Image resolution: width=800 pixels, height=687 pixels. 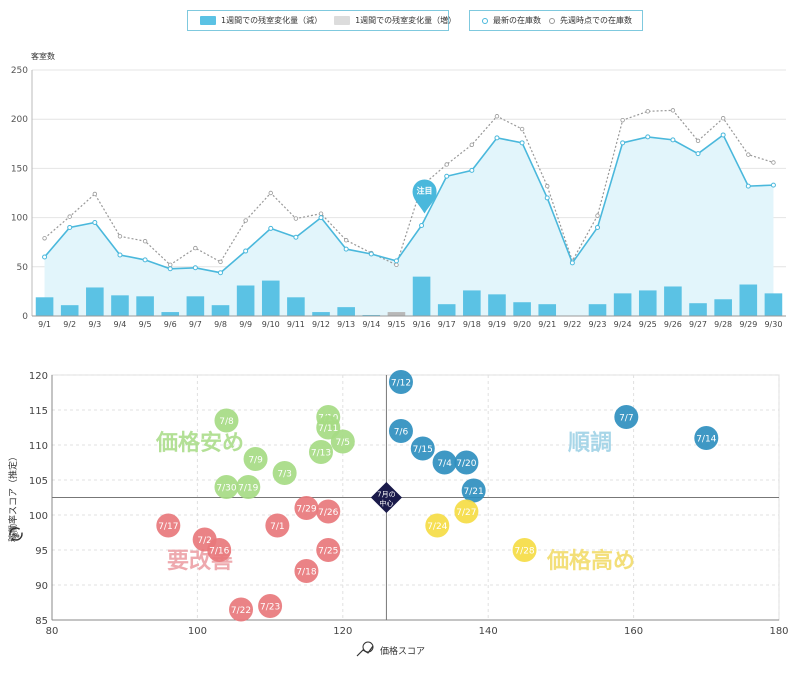 I want to click on scatter-point: 7/19, so click(x=248, y=487).